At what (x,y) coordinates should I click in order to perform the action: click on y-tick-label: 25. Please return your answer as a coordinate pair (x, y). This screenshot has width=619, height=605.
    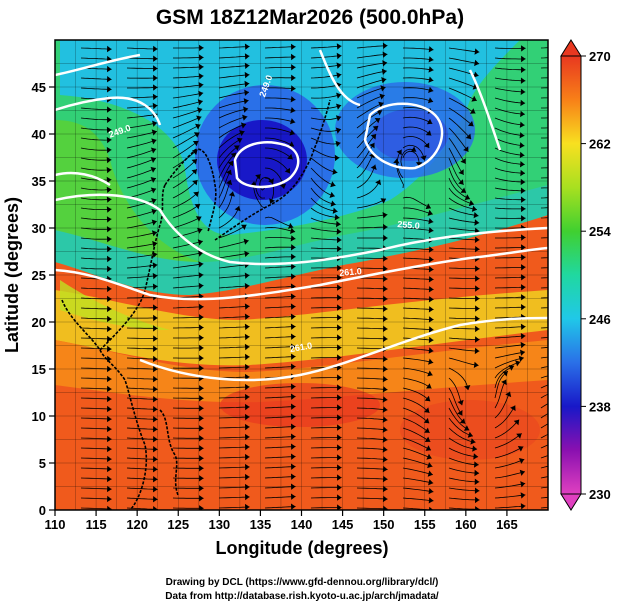
    Looking at the image, I should click on (39, 275).